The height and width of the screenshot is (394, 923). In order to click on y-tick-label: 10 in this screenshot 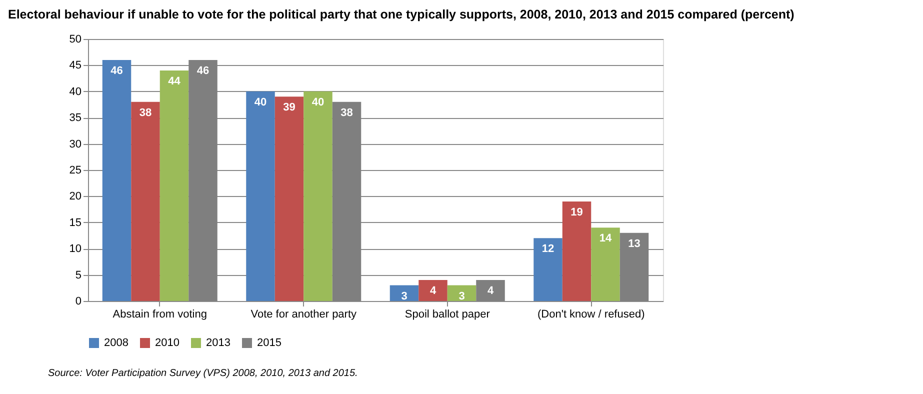, I will do `click(75, 249)`.